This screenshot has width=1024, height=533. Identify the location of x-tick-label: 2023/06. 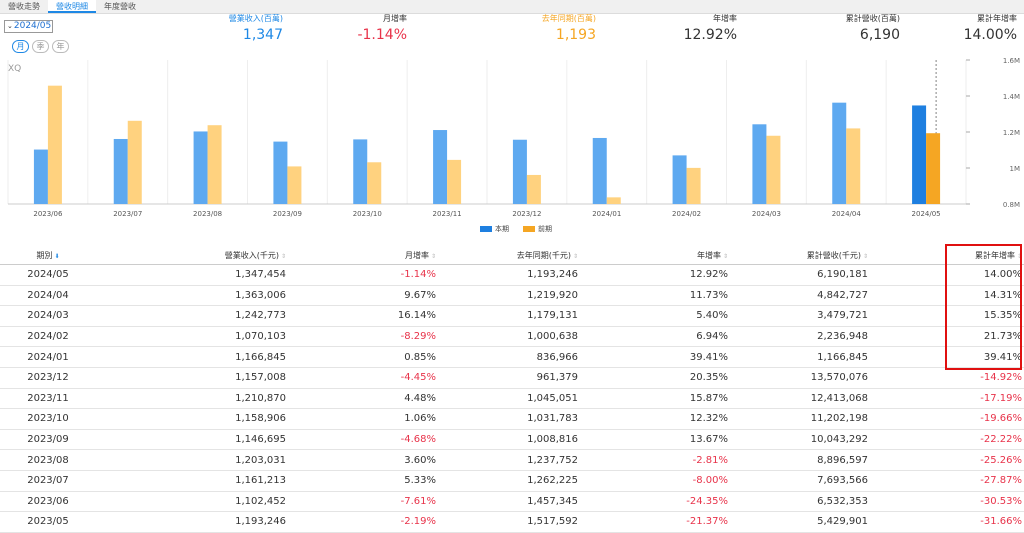
(48, 214).